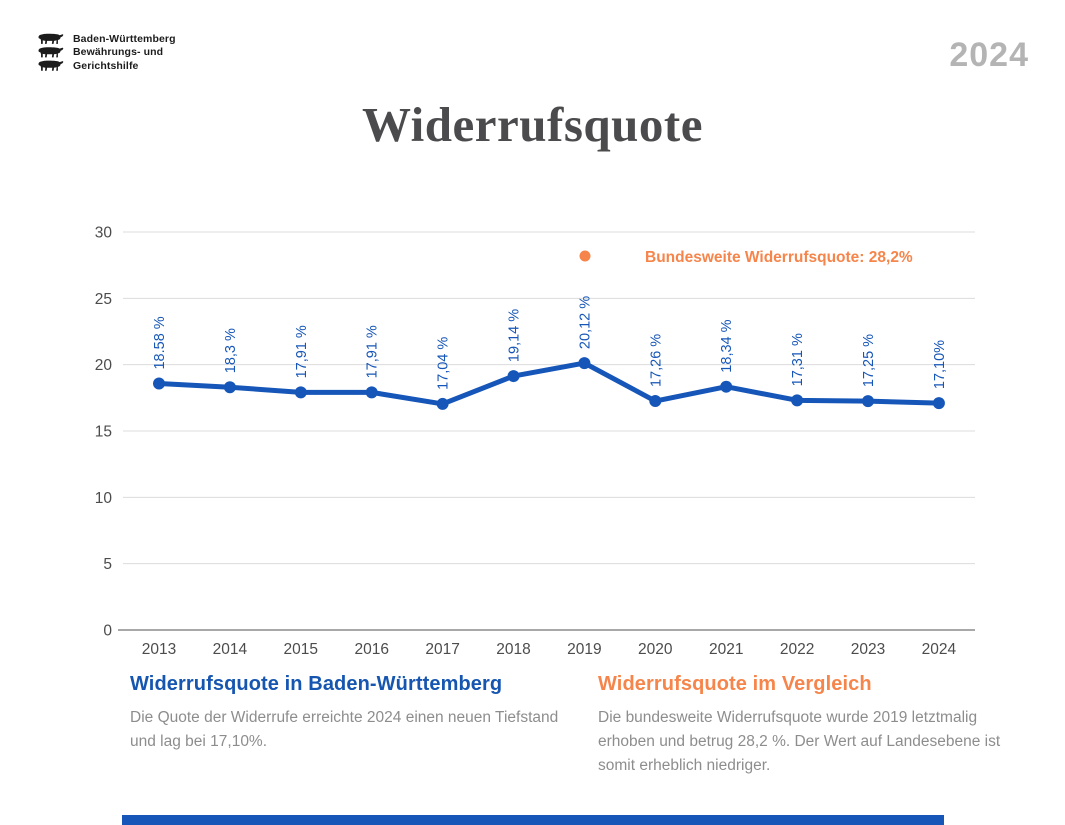 Image resolution: width=1065 pixels, height=825 pixels. What do you see at coordinates (230, 649) in the screenshot?
I see `x-tick-label: 2014` at bounding box center [230, 649].